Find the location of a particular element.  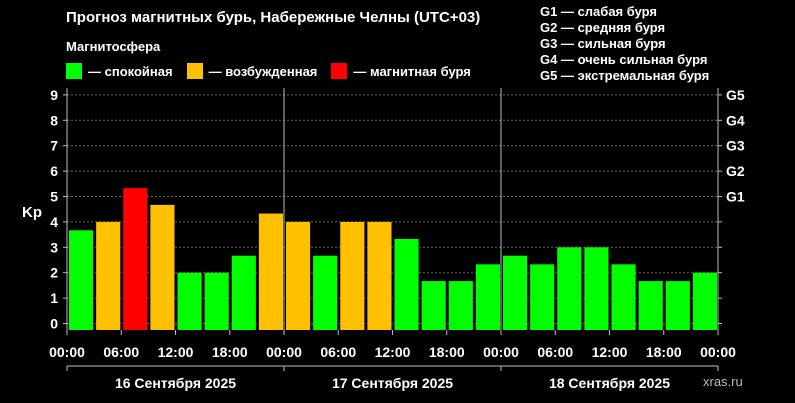

storm-level-g3: G3 — сильная буря is located at coordinates (603, 43).